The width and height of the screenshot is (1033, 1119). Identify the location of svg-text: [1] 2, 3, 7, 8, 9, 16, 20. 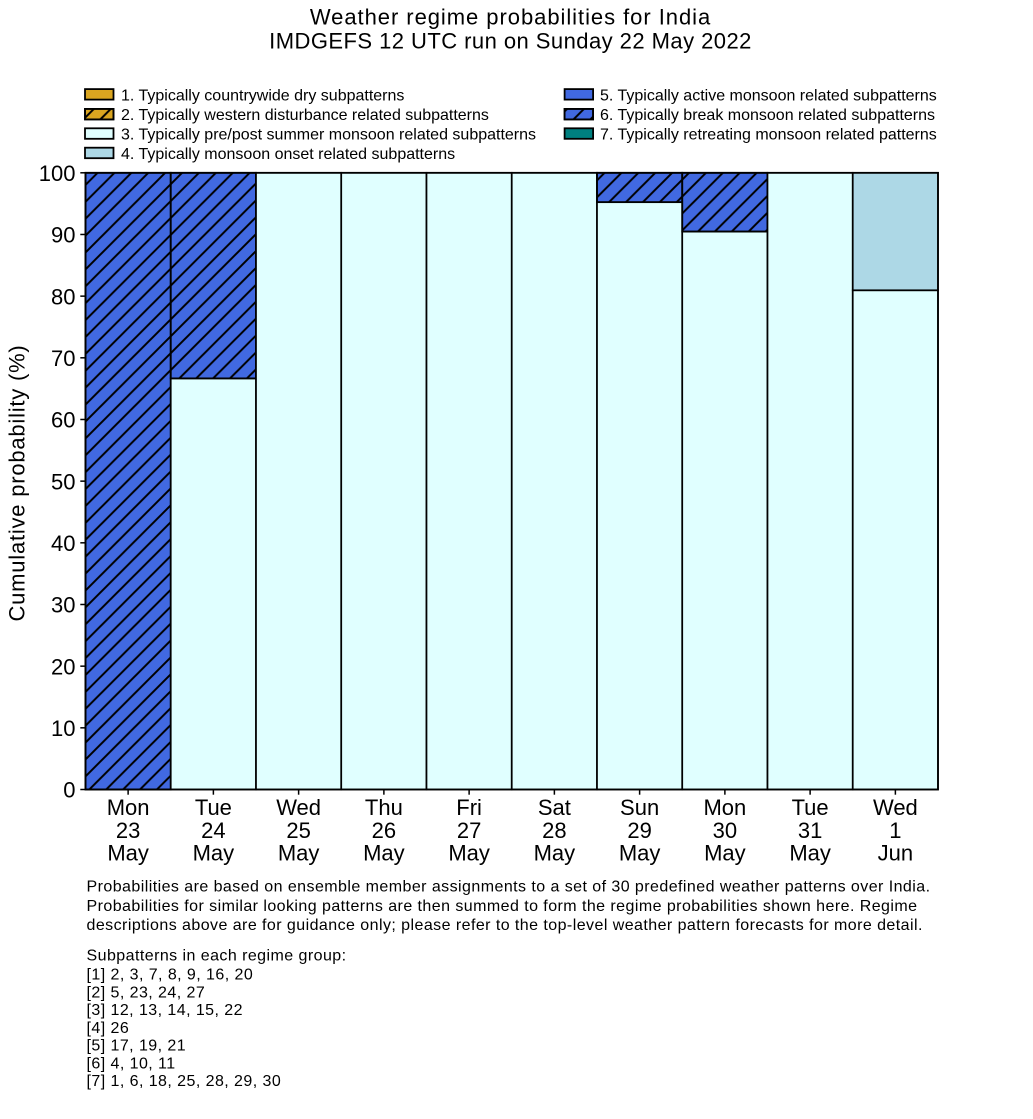
(170, 975).